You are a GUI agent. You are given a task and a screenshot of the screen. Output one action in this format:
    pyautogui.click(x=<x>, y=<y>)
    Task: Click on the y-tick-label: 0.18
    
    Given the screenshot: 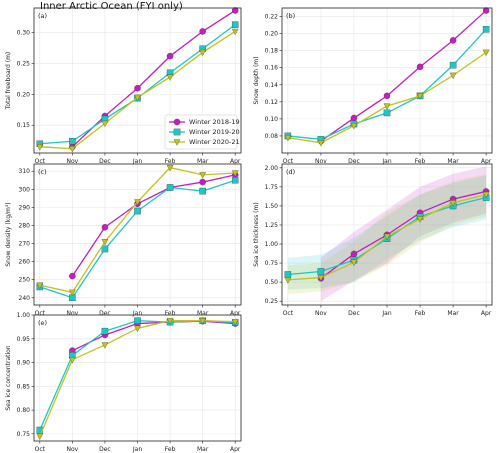 What is the action you would take?
    pyautogui.click(x=272, y=51)
    